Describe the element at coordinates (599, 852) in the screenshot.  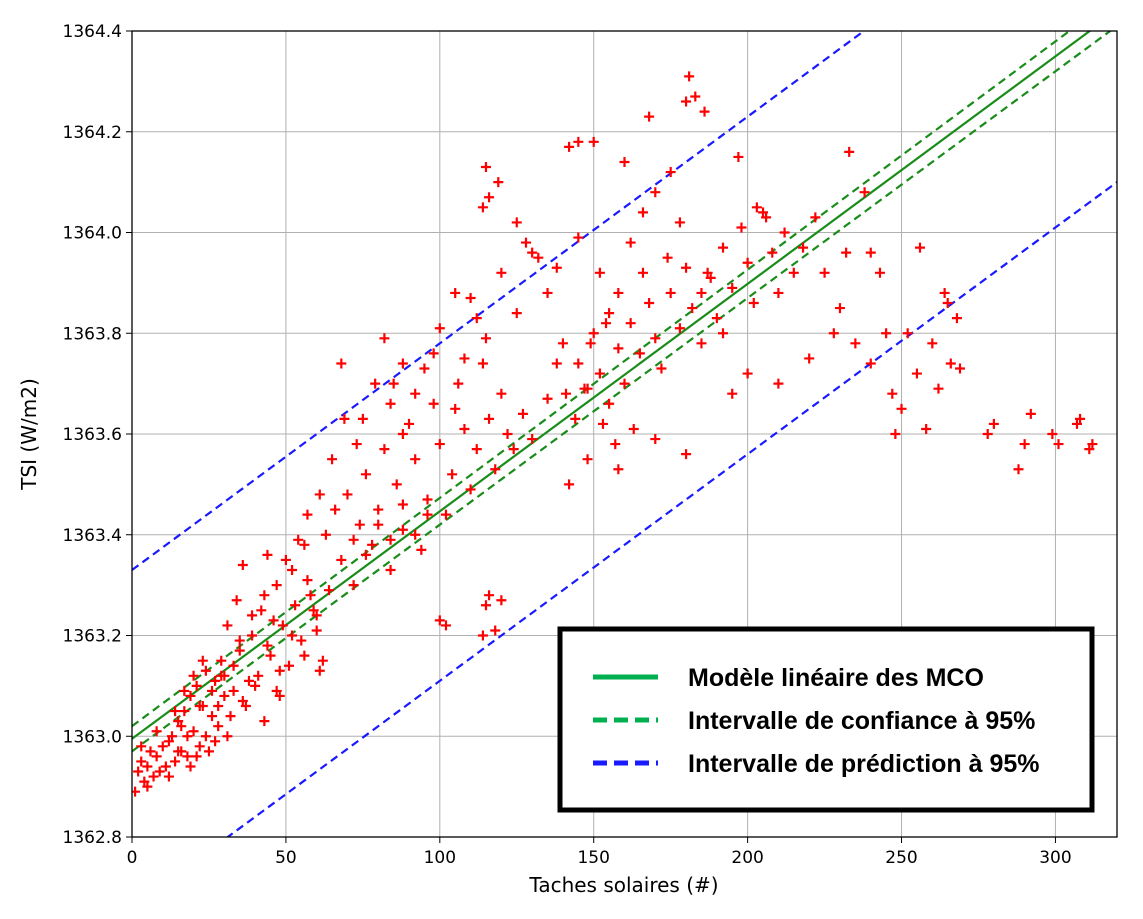
I see `x-axis-ticks: 0 50 100 150 200 250 300` at that location.